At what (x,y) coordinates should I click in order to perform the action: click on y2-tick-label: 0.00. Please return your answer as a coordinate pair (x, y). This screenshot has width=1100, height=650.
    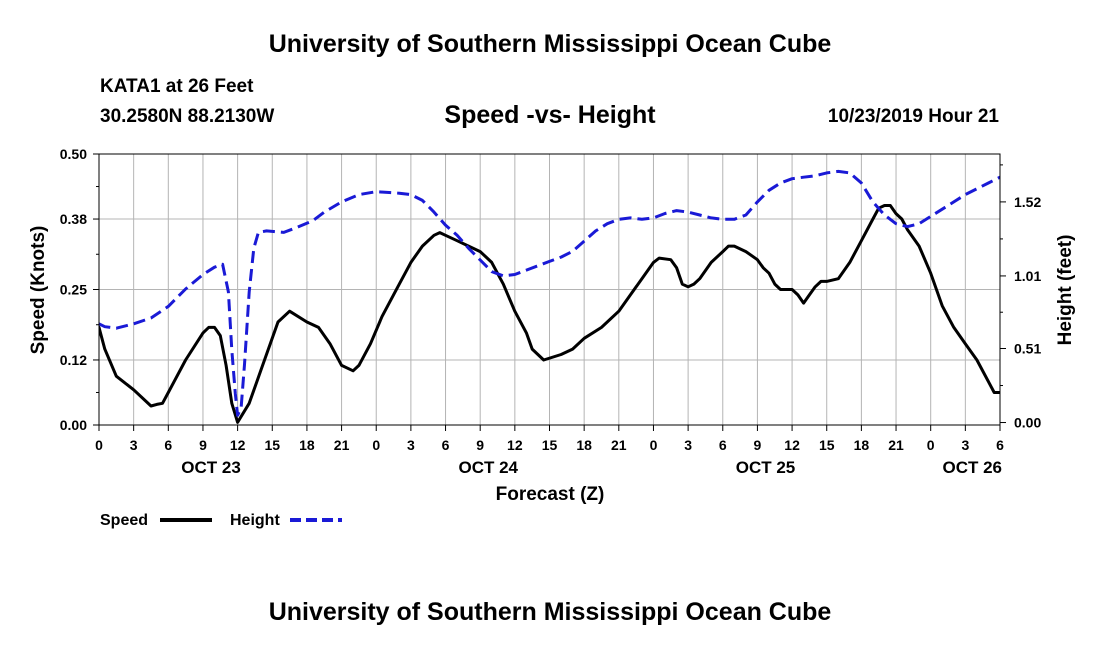
    Looking at the image, I should click on (1027, 423).